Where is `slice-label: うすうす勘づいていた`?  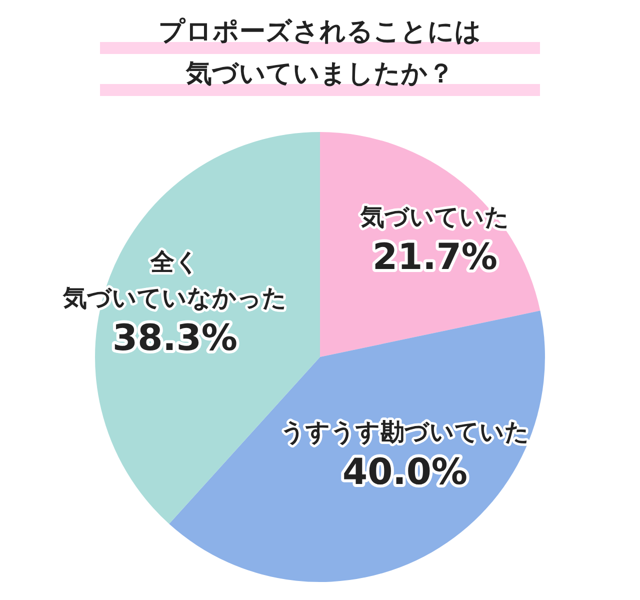 slice-label: うすうす勘づいていた is located at coordinates (405, 432).